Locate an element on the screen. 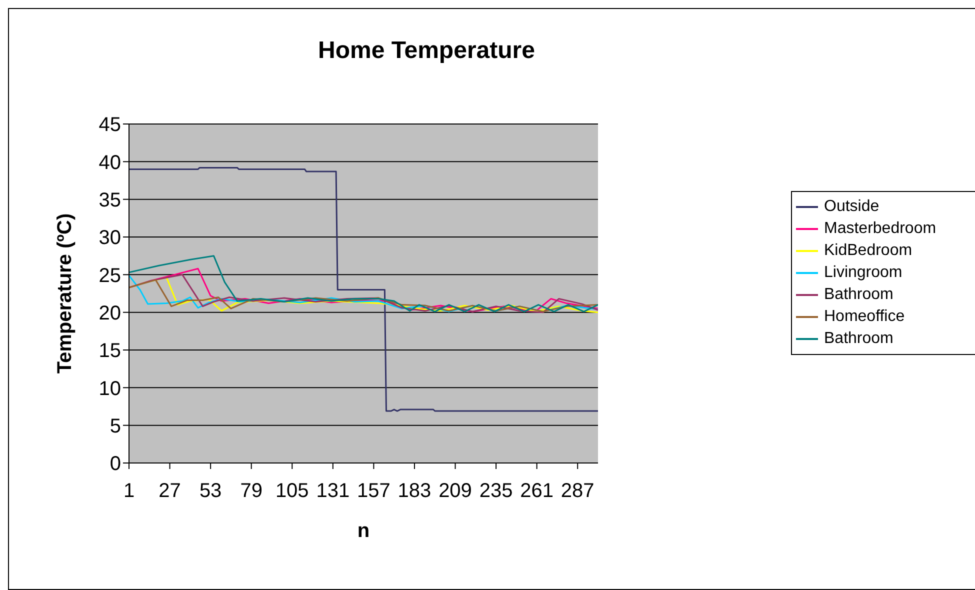  x-tick-label: 131 is located at coordinates (333, 491).